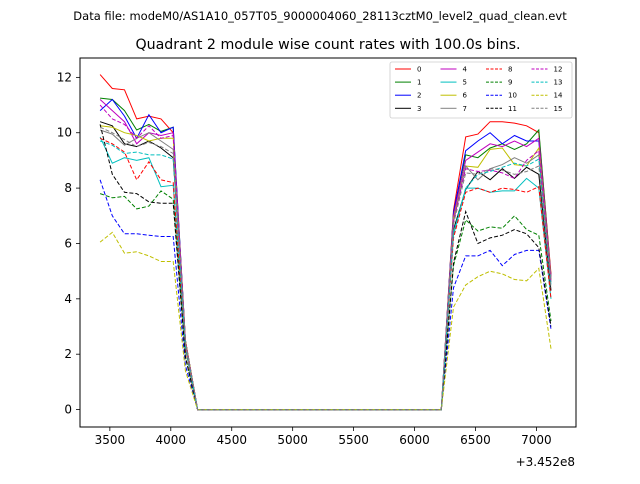 Image resolution: width=640 pixels, height=484 pixels. Describe the element at coordinates (558, 70) in the screenshot. I see `legend-label-12: 12` at that location.